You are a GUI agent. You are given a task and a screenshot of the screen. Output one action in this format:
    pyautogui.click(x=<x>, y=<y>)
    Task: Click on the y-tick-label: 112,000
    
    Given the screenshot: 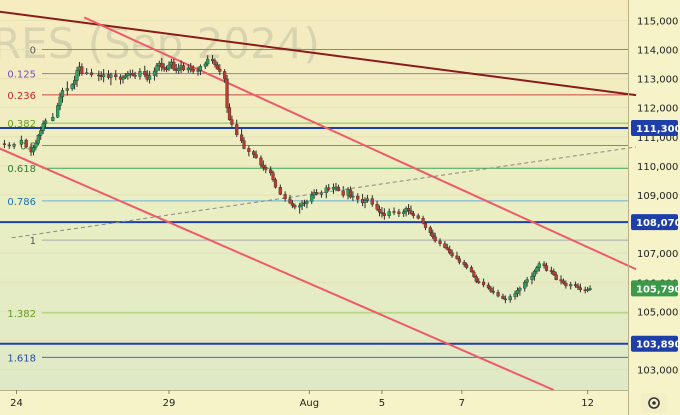 What is the action you would take?
    pyautogui.click(x=657, y=109)
    